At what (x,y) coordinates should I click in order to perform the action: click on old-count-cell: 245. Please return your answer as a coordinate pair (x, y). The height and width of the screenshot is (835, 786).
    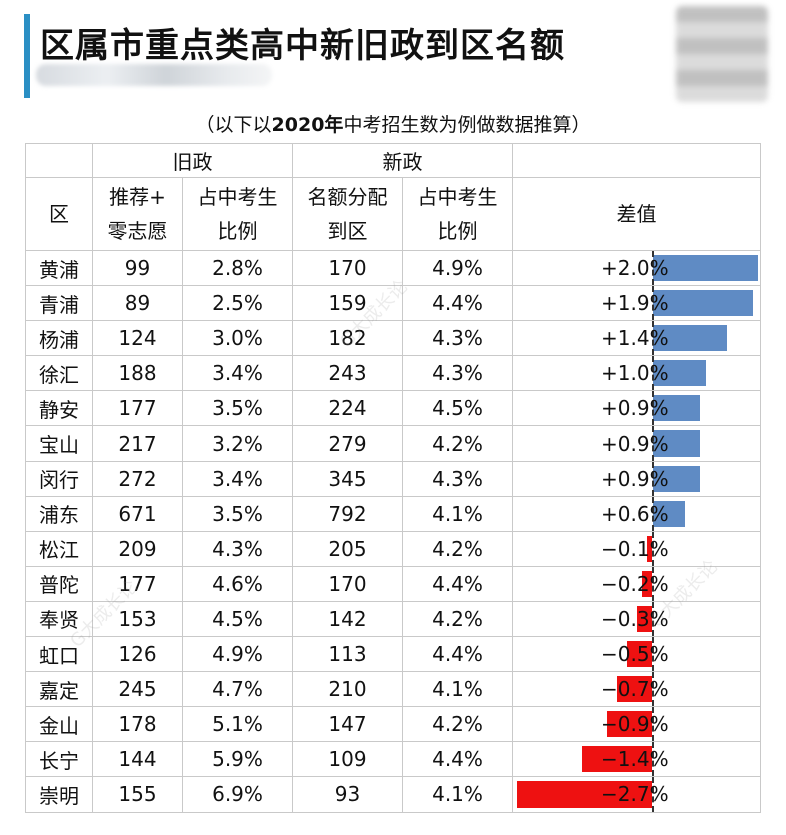
    Looking at the image, I should click on (137, 689).